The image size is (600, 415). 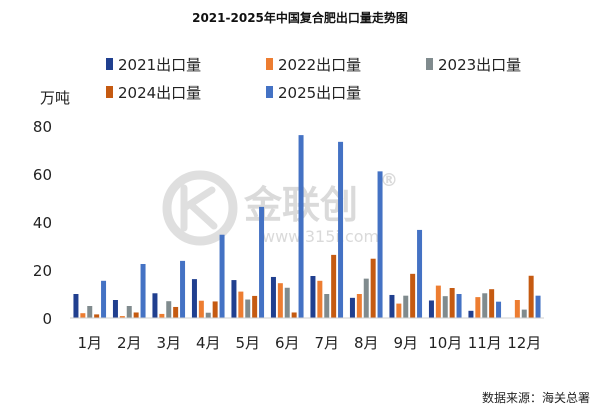 I want to click on bar-2024出口量-10月, so click(x=452, y=303).